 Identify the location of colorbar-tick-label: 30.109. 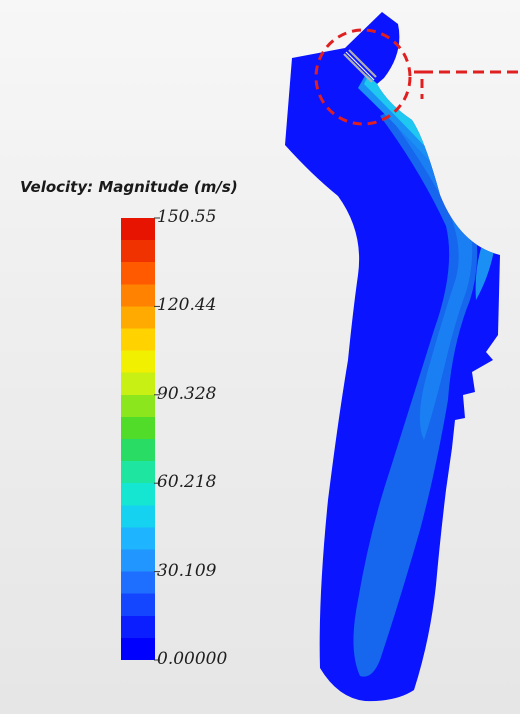
(187, 570).